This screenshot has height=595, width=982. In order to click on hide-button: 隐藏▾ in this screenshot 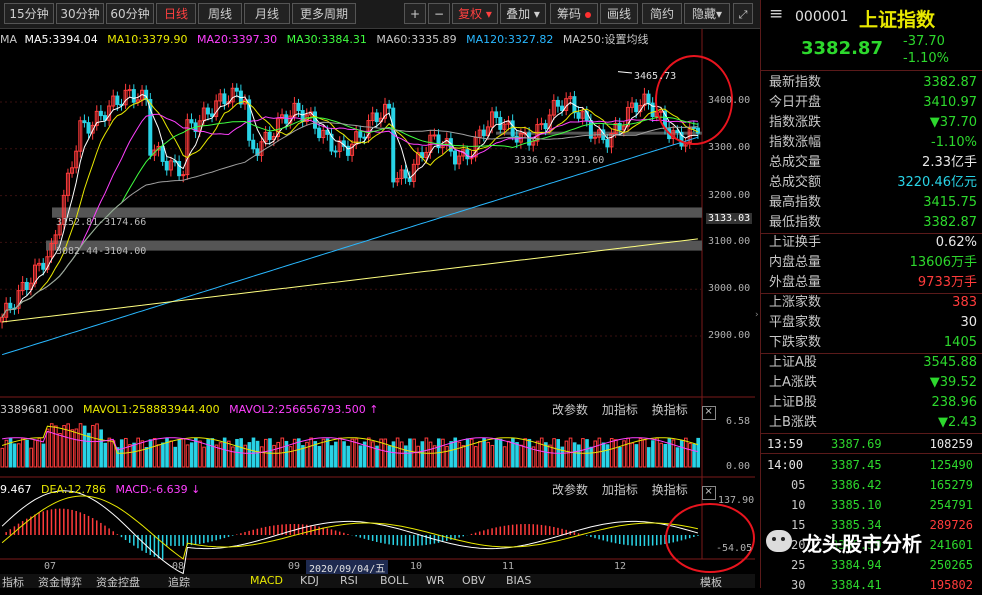, I will do `click(707, 13)`.